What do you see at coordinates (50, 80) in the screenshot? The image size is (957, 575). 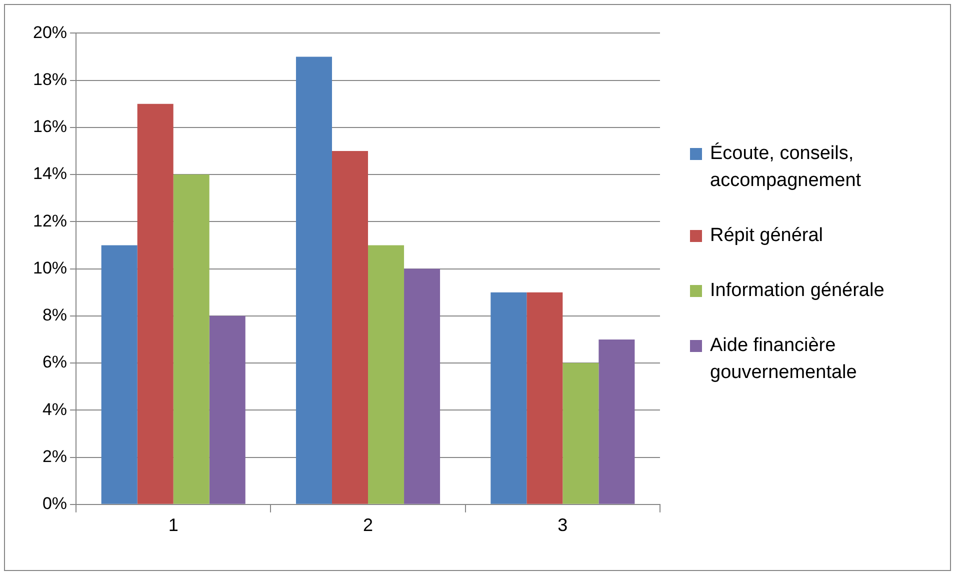 I see `y-tick-label: 18%` at bounding box center [50, 80].